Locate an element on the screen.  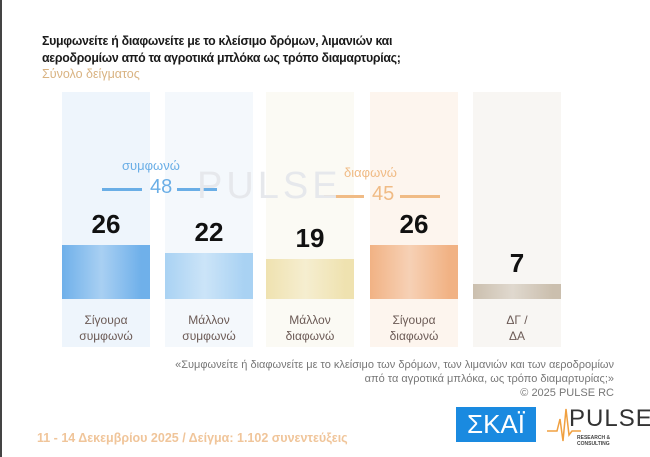
group-total: 45 is located at coordinates (383, 194).